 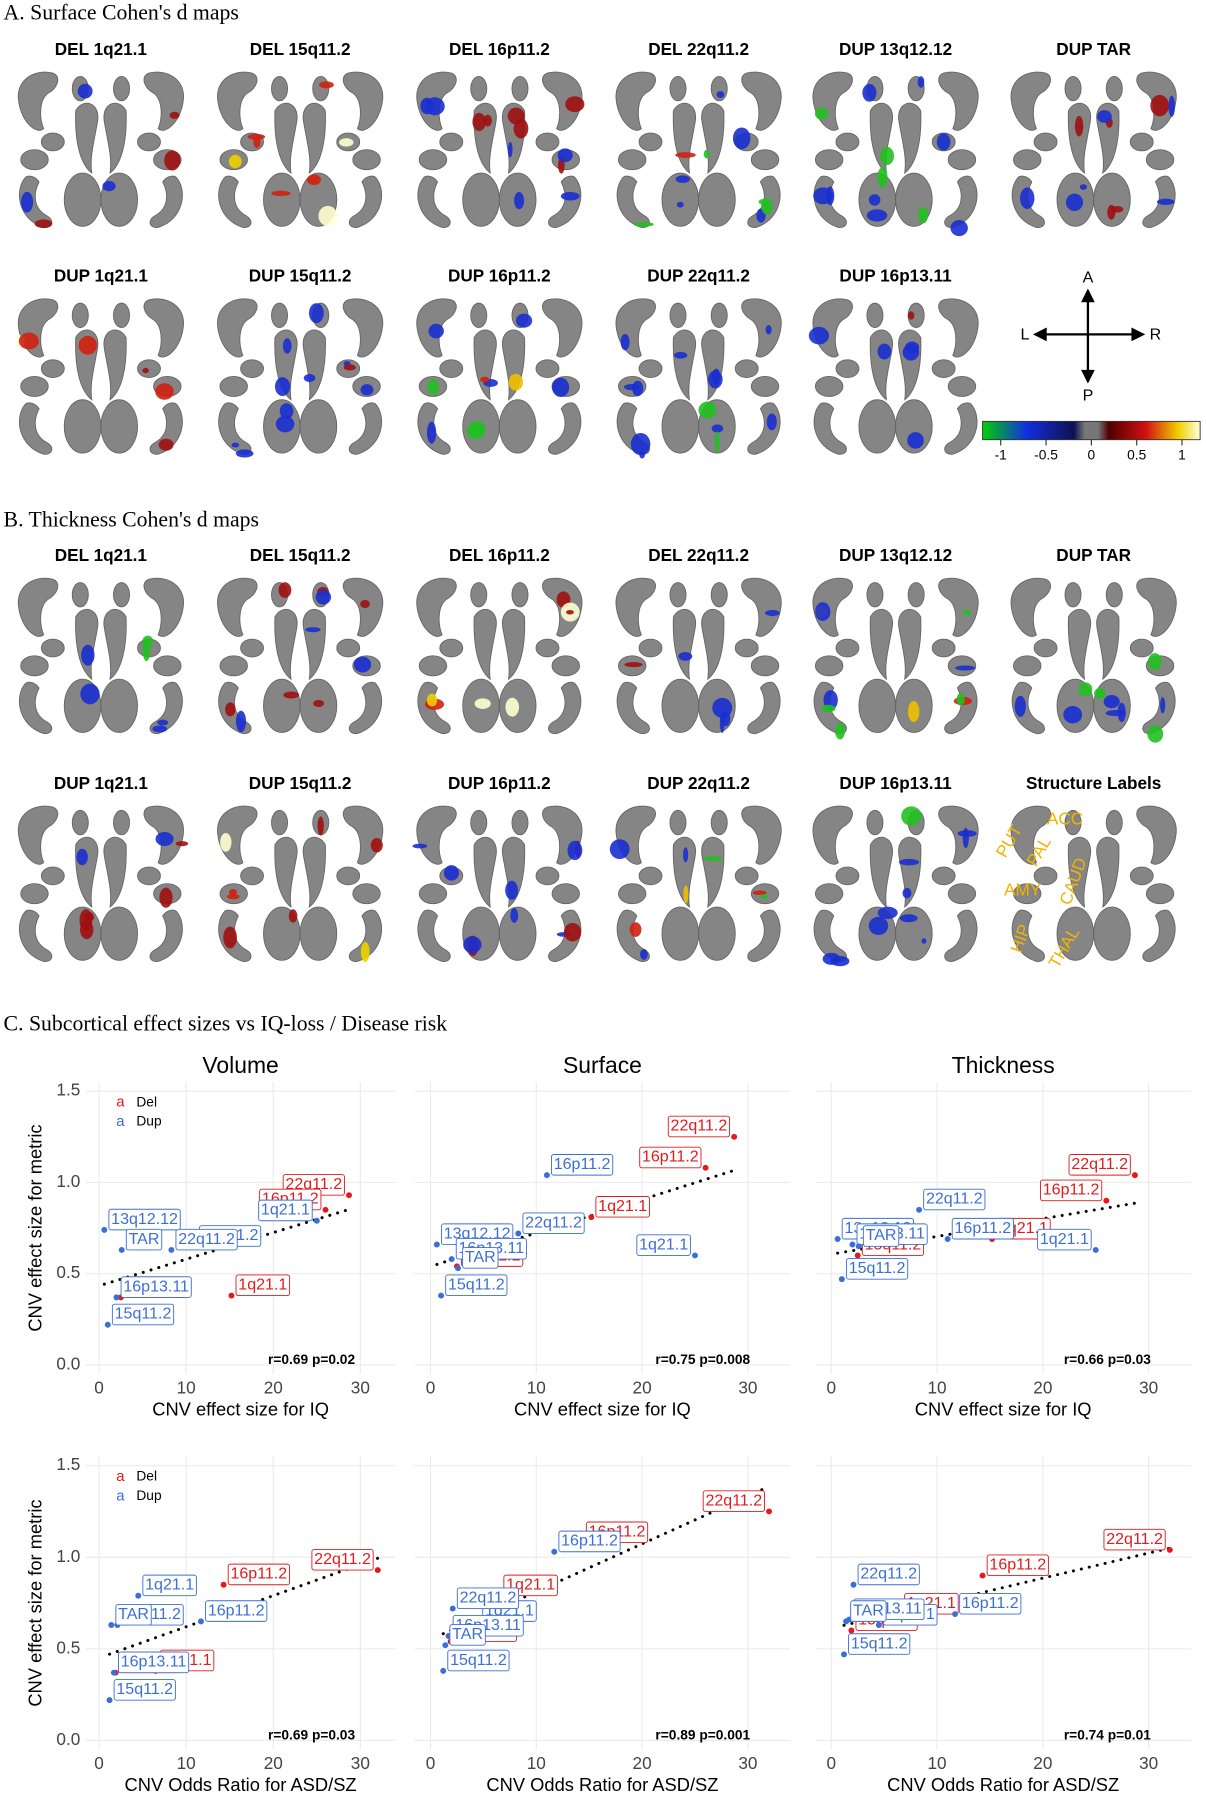 What do you see at coordinates (602, 1784) in the screenshot?
I see `x-axis-label: CNV Odds Ratio for ASD/SZ` at bounding box center [602, 1784].